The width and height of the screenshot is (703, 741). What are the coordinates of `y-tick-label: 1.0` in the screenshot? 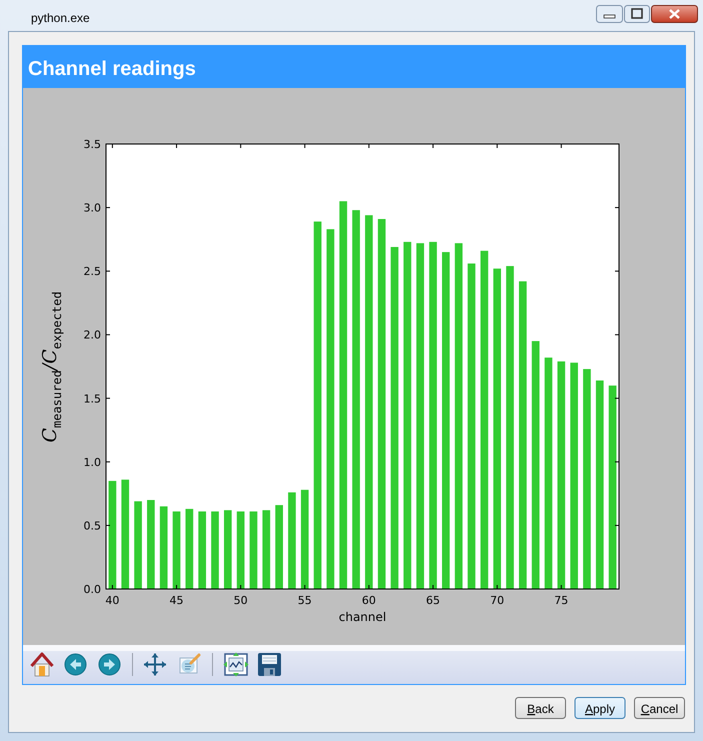 It's located at (92, 462).